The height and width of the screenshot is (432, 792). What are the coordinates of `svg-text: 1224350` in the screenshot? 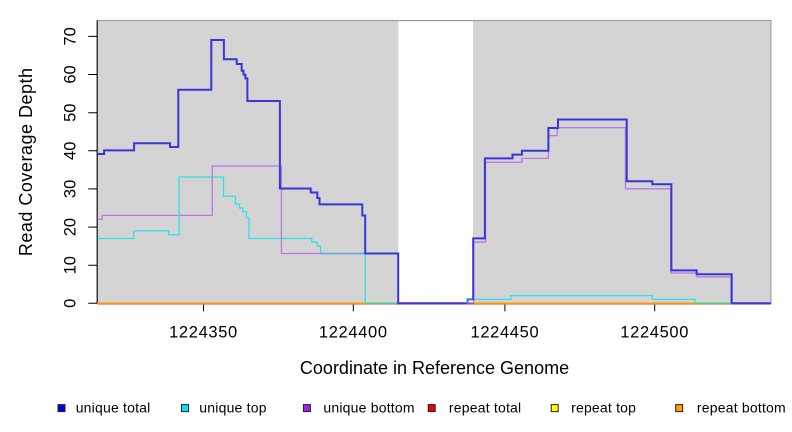 It's located at (203, 333).